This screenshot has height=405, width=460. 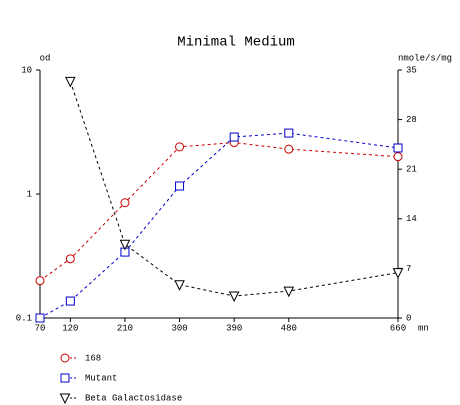 I want to click on chart-title: Minimal Medium, so click(x=236, y=43).